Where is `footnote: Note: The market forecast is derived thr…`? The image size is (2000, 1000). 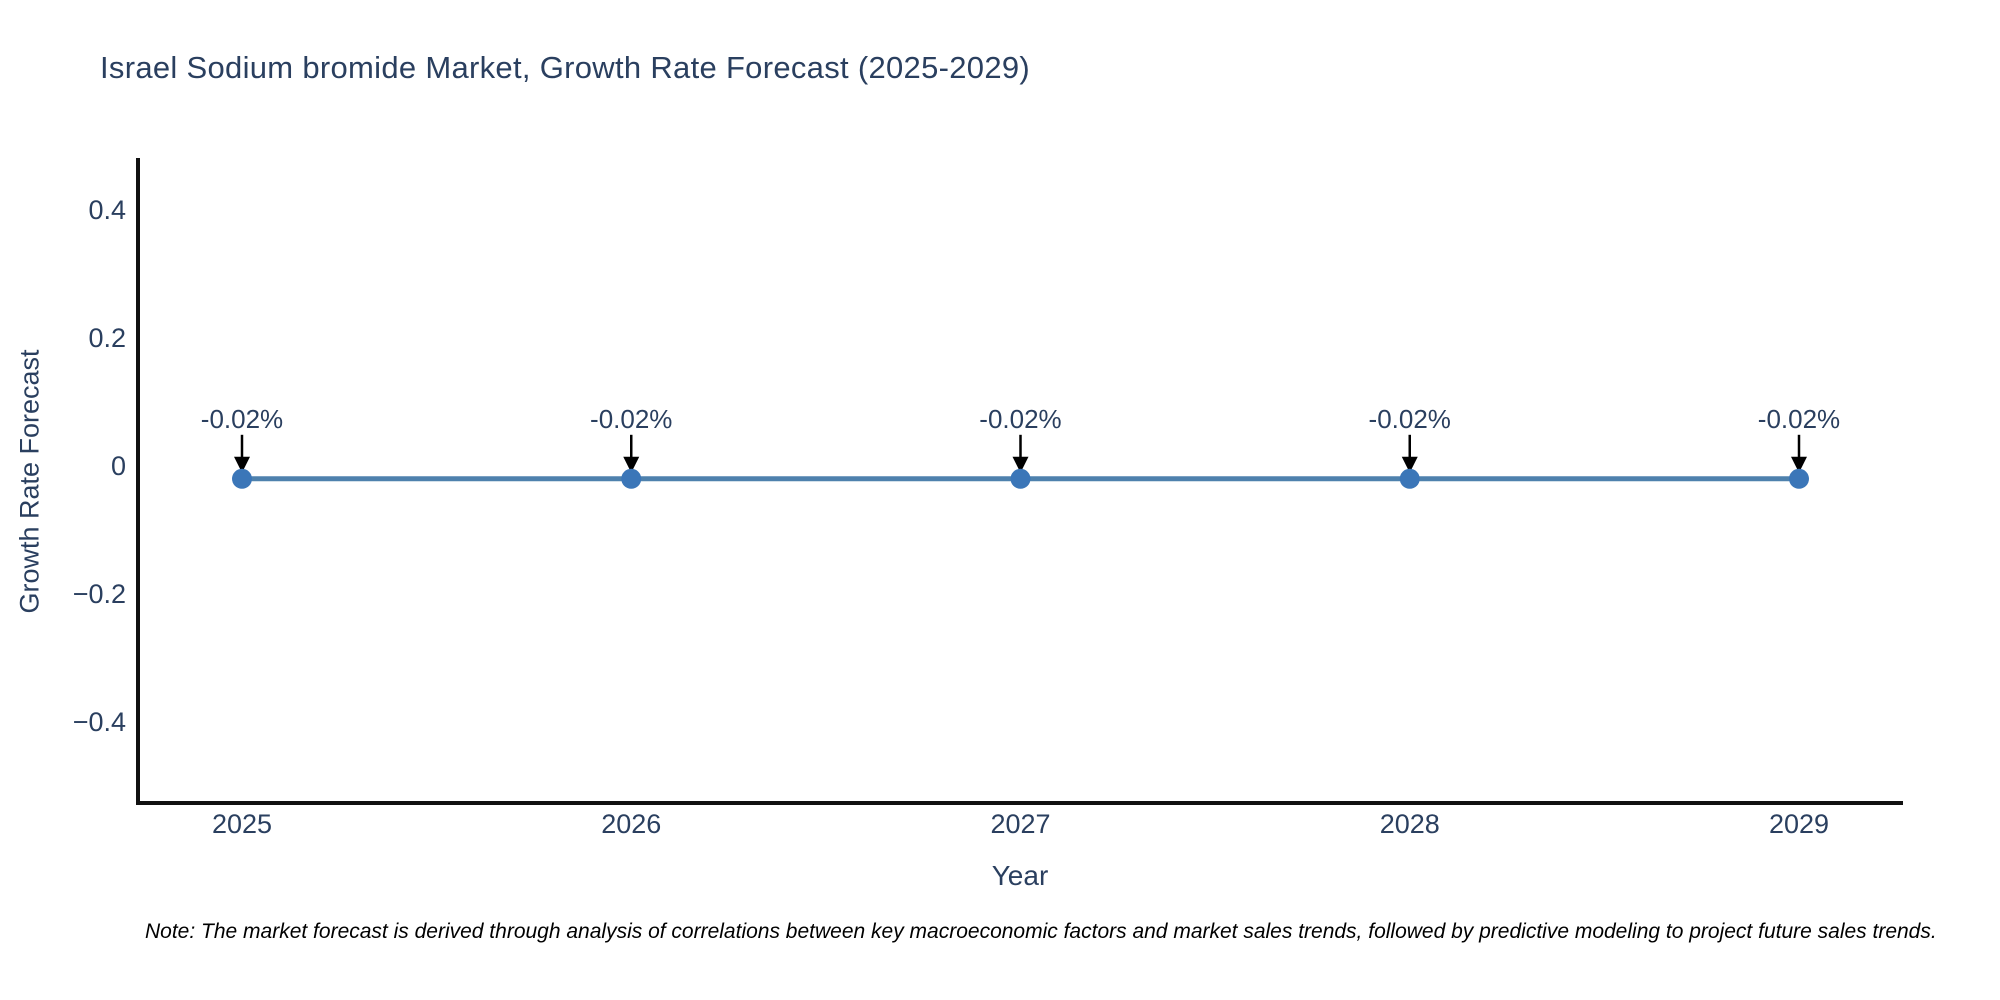
footnote: Note: The market forecast is derived thr… is located at coordinates (1041, 931).